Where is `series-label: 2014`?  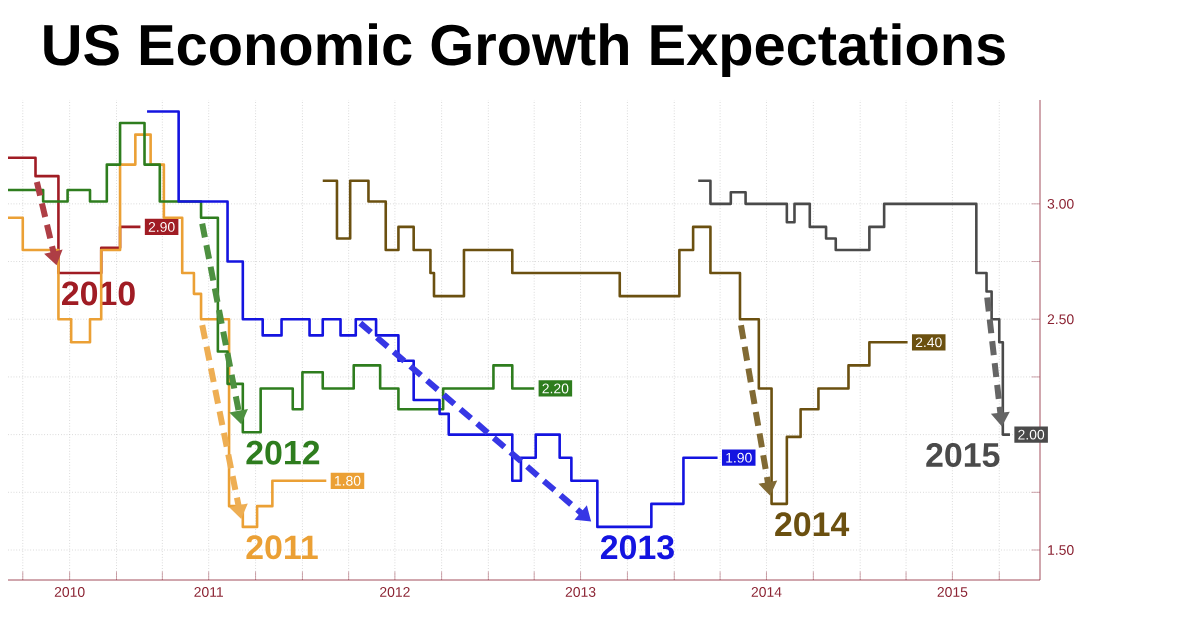
series-label: 2014 is located at coordinates (812, 524).